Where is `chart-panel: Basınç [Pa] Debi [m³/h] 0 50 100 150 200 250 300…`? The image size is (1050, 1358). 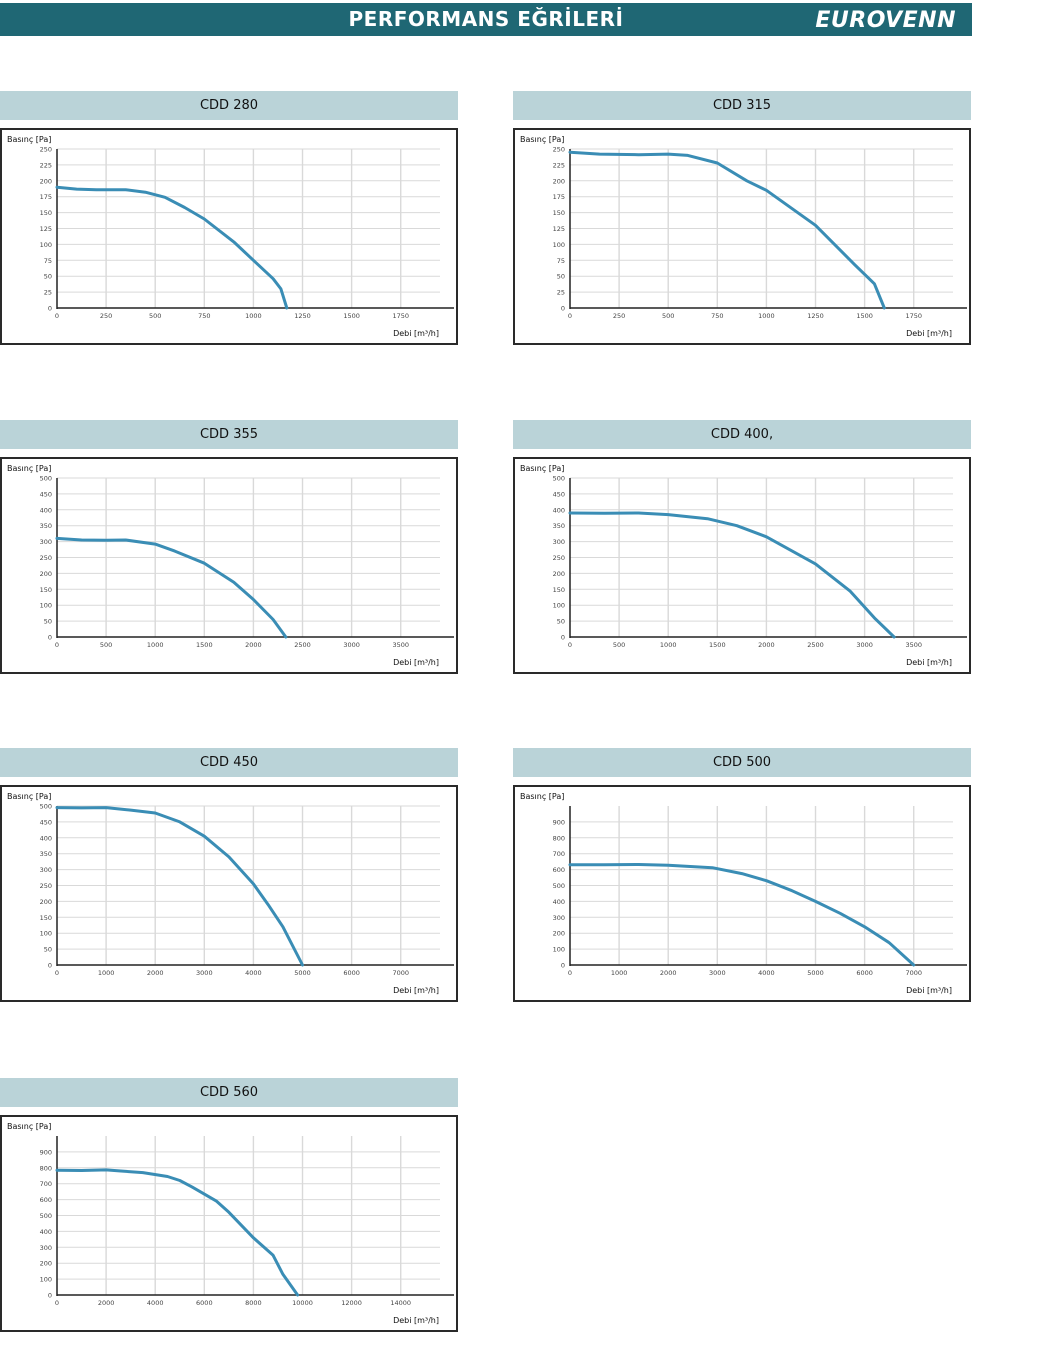 chart-panel: Basınç [Pa] Debi [m³/h] 0 50 100 150 200 250 300… is located at coordinates (742, 565).